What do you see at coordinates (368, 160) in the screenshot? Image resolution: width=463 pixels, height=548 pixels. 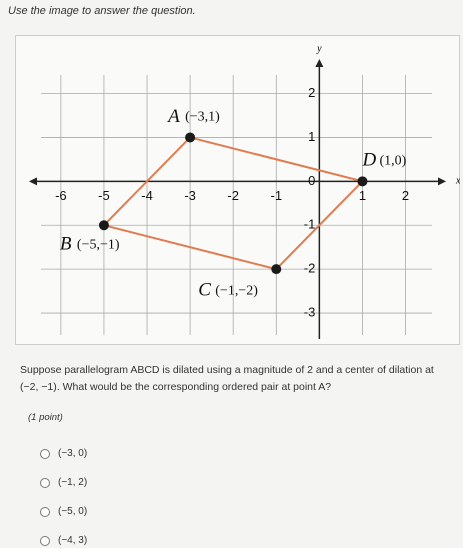 I see `vertex-name: D` at bounding box center [368, 160].